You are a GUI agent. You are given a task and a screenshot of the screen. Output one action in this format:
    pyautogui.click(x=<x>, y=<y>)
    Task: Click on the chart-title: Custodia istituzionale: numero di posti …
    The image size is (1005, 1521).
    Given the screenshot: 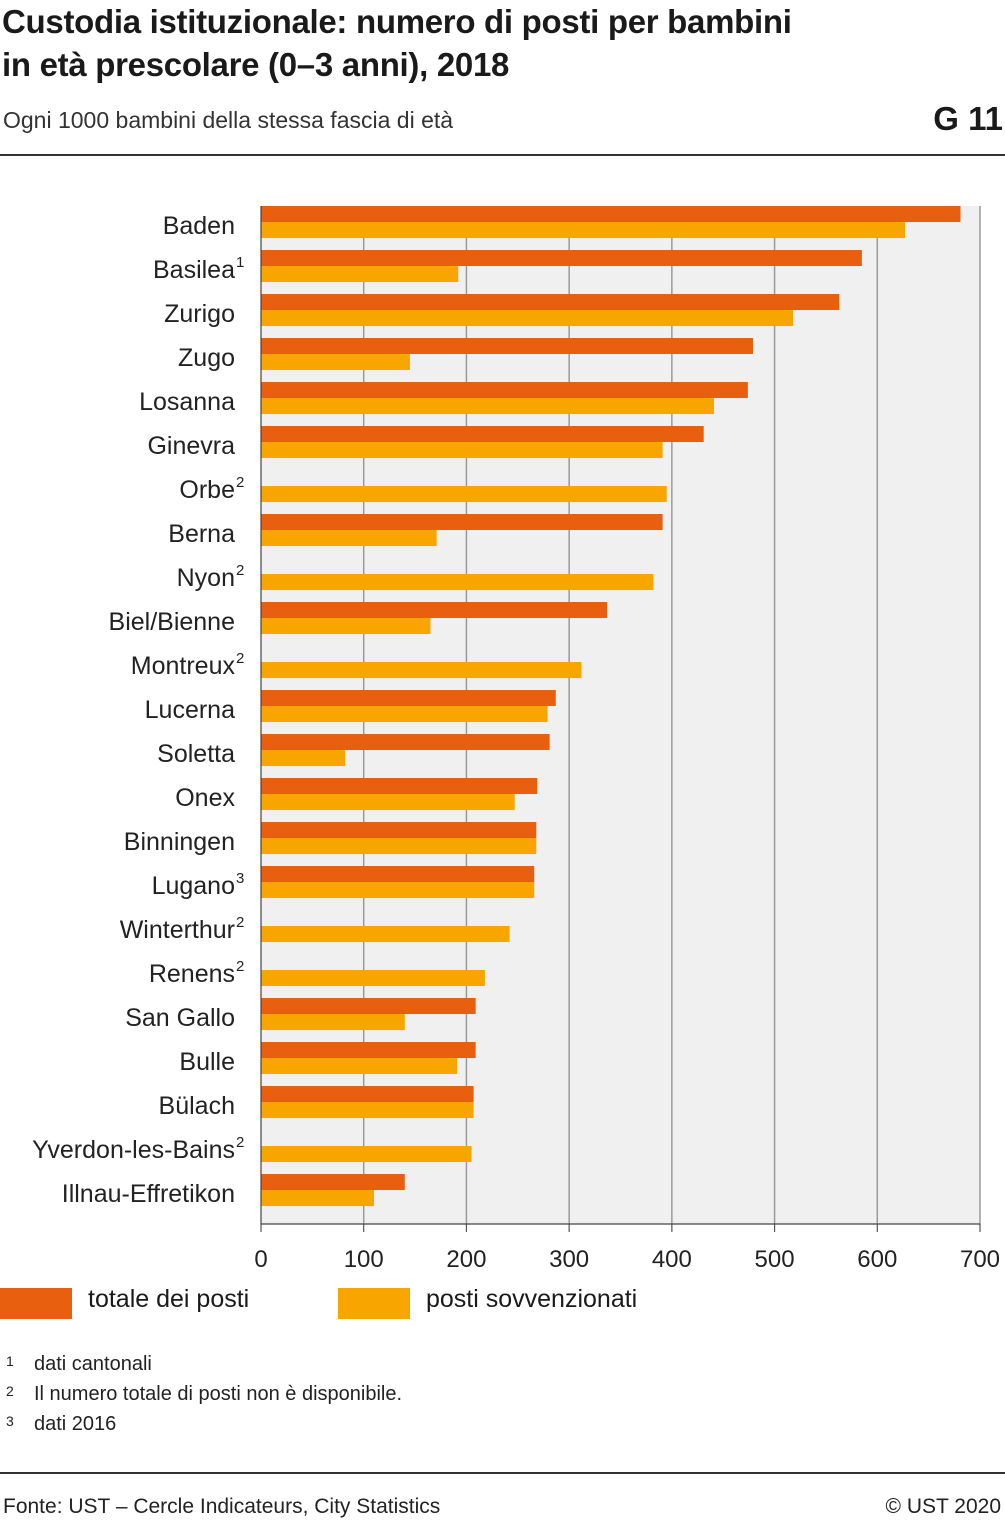 What is the action you would take?
    pyautogui.click(x=482, y=43)
    